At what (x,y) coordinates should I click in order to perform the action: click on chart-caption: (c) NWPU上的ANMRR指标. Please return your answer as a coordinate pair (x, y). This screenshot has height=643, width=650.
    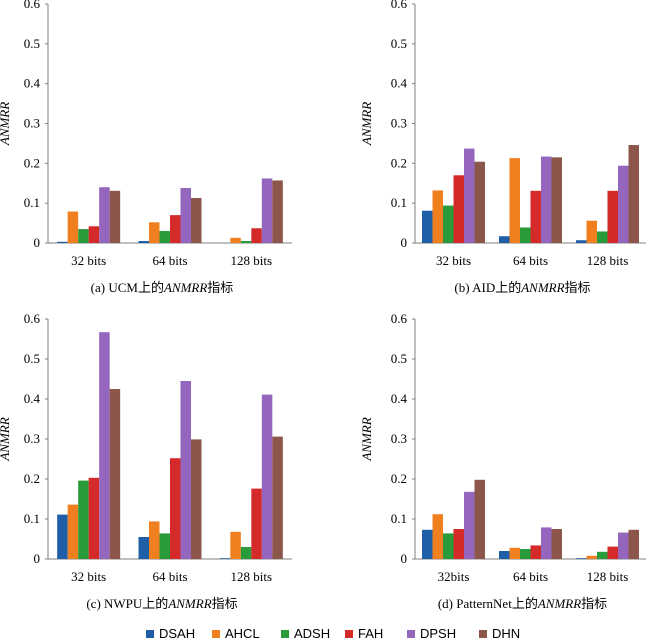
    Looking at the image, I should click on (161, 603).